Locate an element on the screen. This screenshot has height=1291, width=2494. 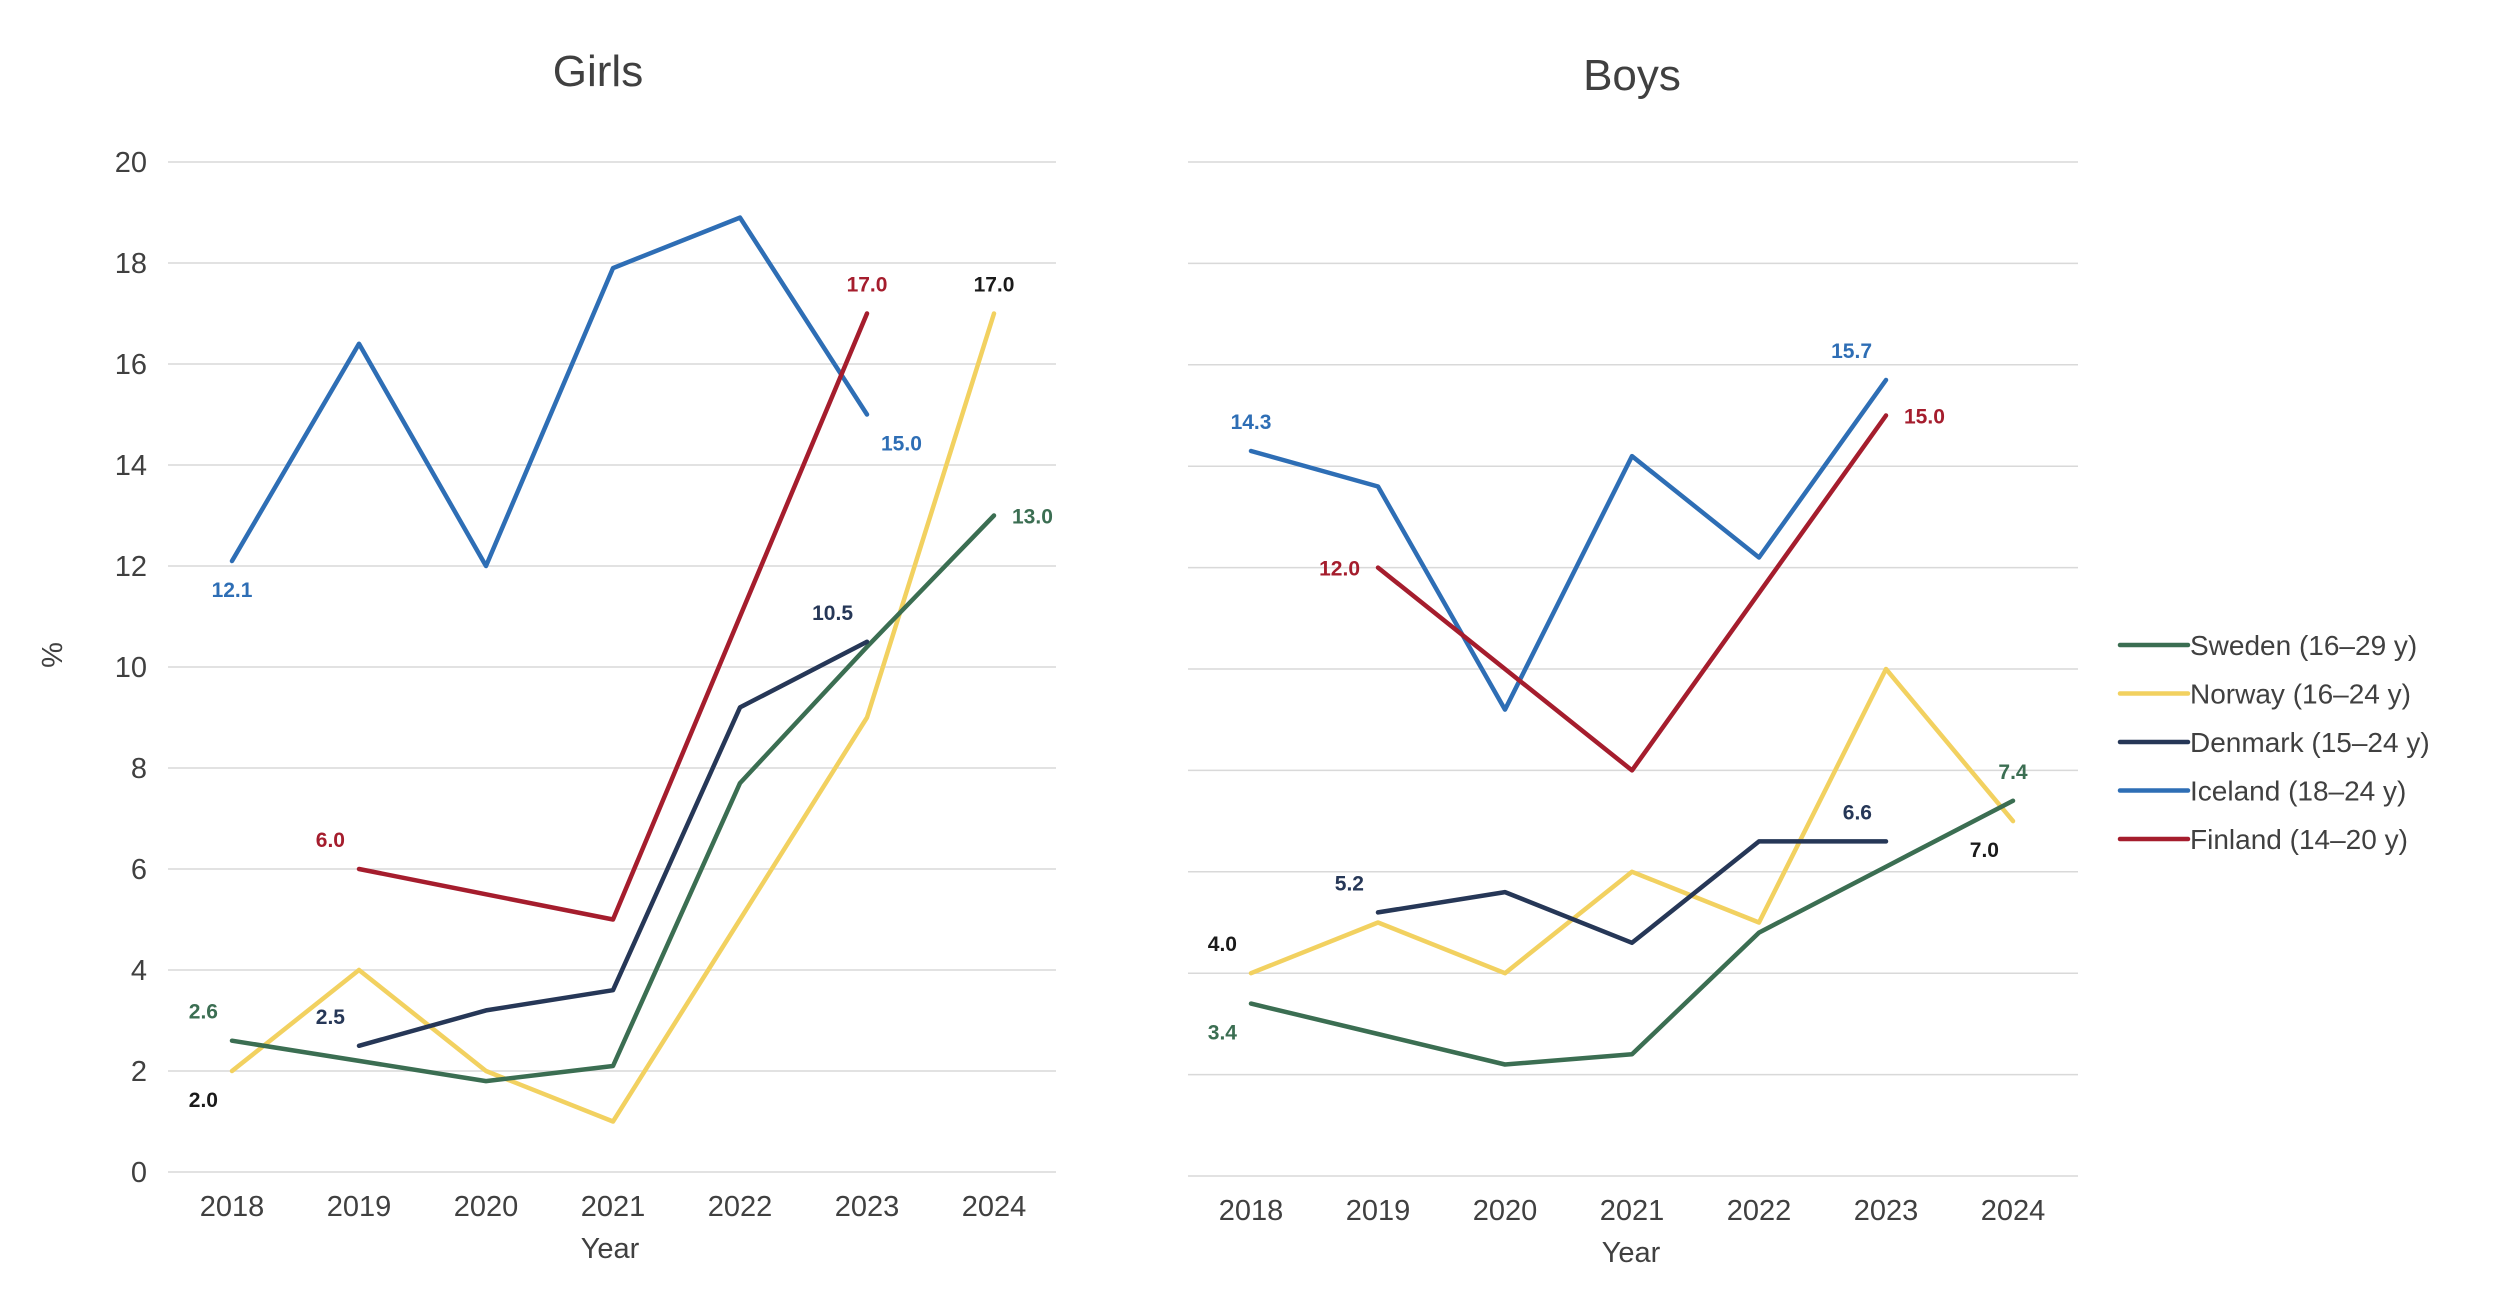
legend-label-iceland-18-24-y: Iceland (18–24 y) is located at coordinates (2298, 791).